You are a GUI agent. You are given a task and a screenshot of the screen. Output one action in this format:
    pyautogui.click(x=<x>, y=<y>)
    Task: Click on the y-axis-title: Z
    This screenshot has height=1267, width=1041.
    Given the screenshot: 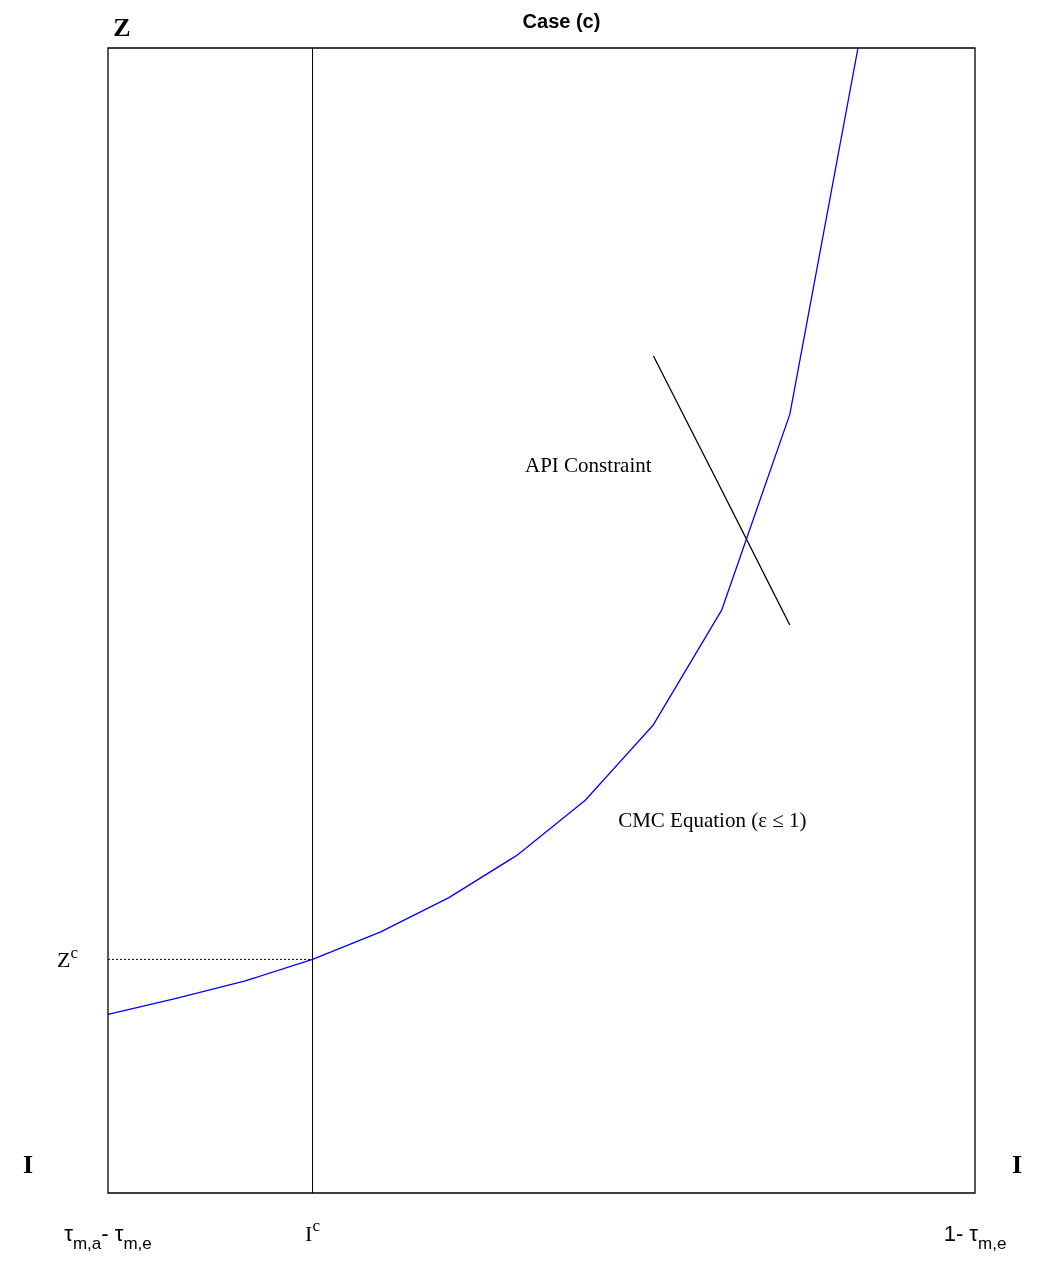 What is the action you would take?
    pyautogui.click(x=122, y=27)
    